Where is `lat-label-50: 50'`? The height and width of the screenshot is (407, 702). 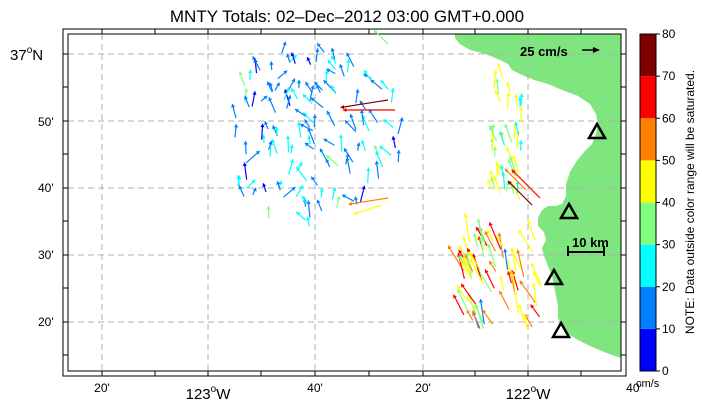
lat-label-50: 50' is located at coordinates (46, 122).